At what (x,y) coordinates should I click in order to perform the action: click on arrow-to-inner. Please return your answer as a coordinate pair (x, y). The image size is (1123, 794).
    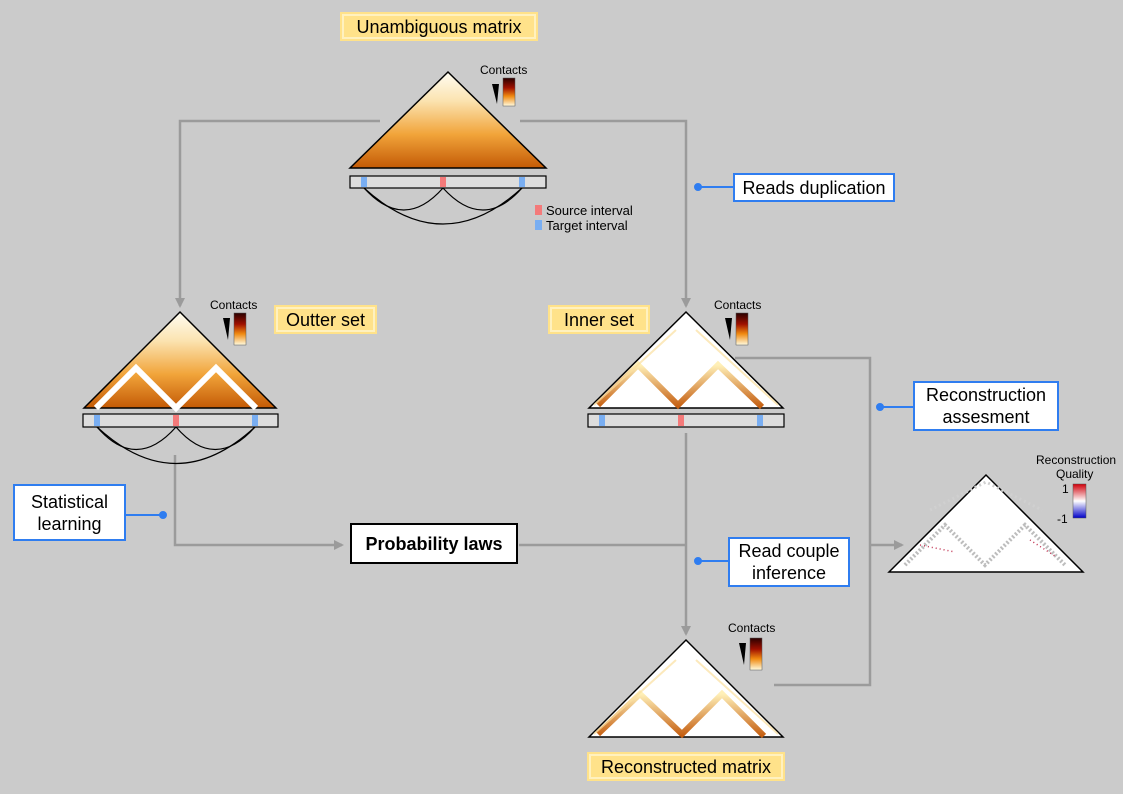
    Looking at the image, I should click on (605, 213).